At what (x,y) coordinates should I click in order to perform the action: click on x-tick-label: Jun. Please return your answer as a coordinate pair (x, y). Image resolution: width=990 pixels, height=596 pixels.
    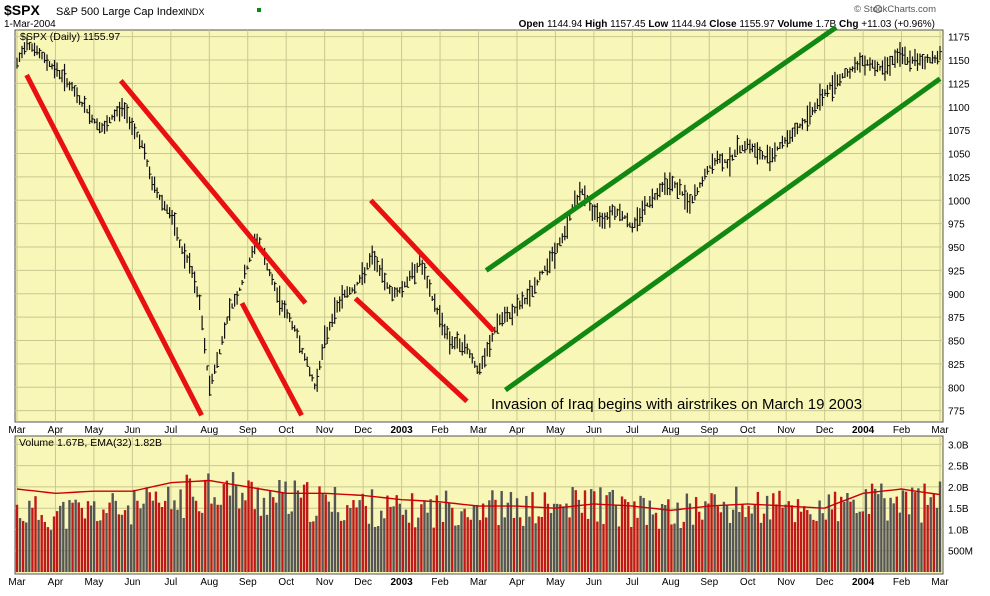
    Looking at the image, I should click on (594, 582).